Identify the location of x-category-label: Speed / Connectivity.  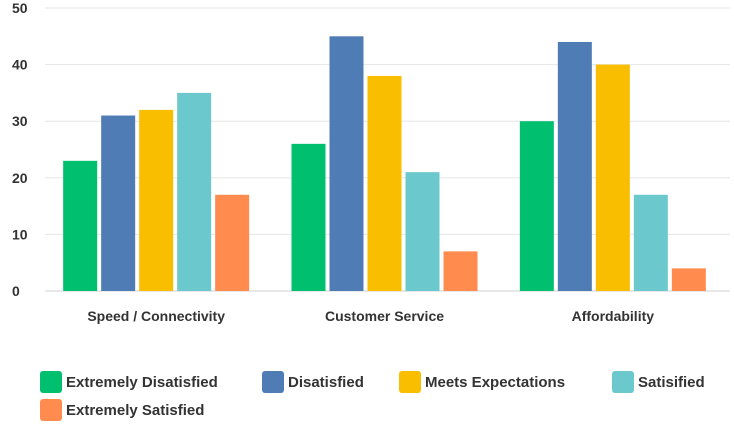
(156, 316).